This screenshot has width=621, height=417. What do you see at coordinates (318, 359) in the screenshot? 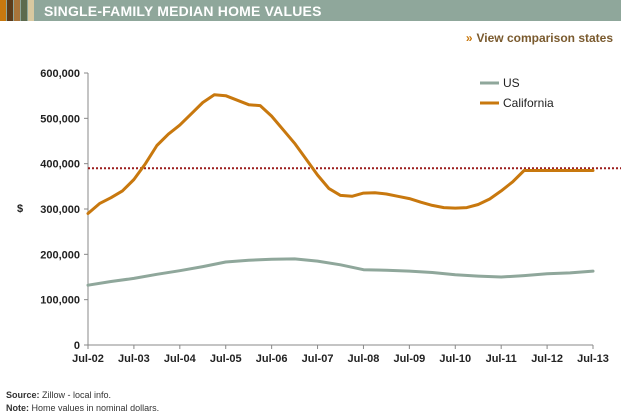
I see `x-tick-label: Jul-07` at bounding box center [318, 359].